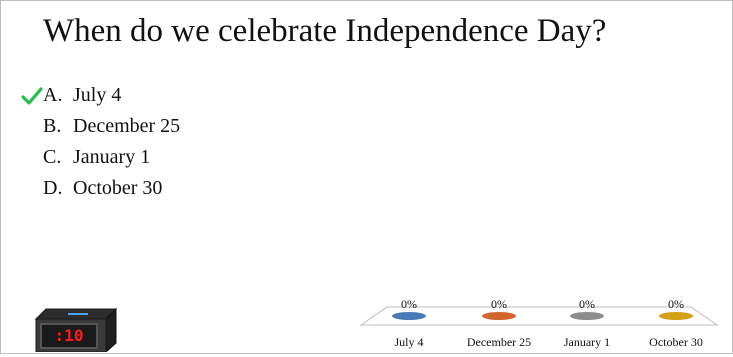 The width and height of the screenshot is (733, 357). I want to click on answer-letter: C., so click(52, 157).